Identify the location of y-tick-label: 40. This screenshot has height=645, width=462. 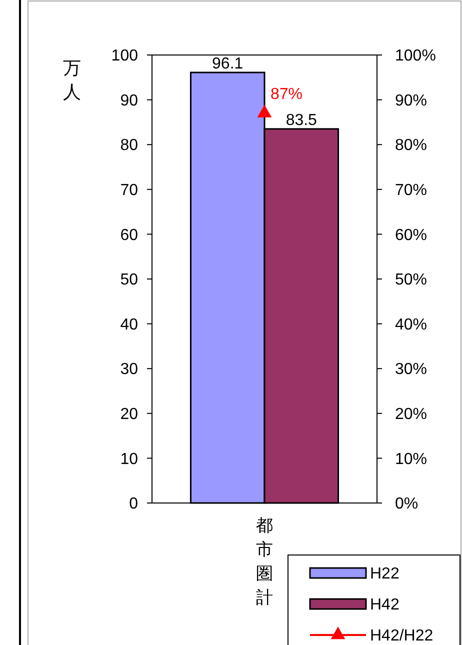
(129, 325).